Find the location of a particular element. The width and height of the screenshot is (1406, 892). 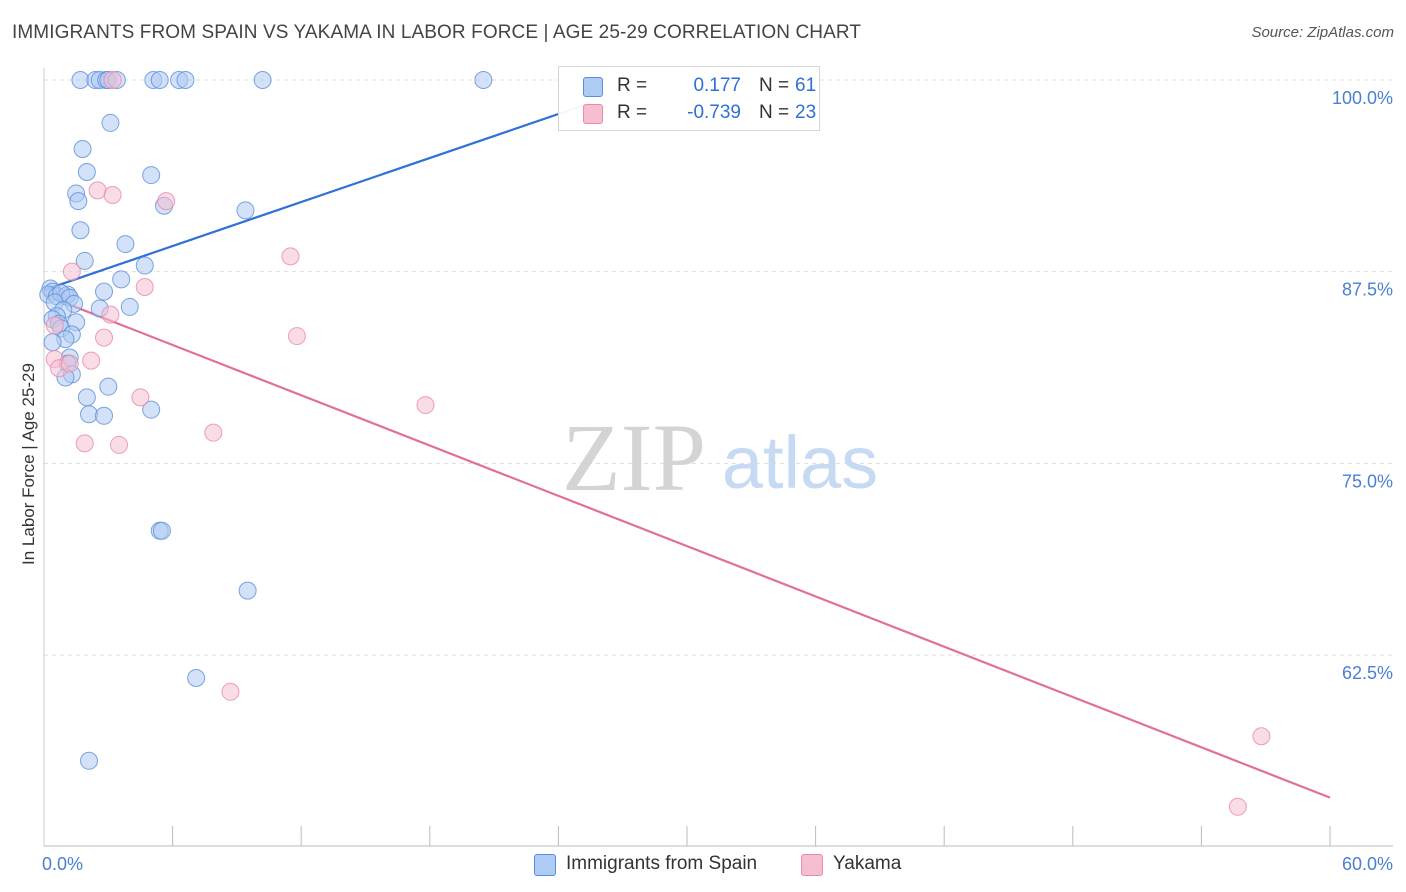

chart-source: Source: ZipAtlas.com is located at coordinates (1322, 32).